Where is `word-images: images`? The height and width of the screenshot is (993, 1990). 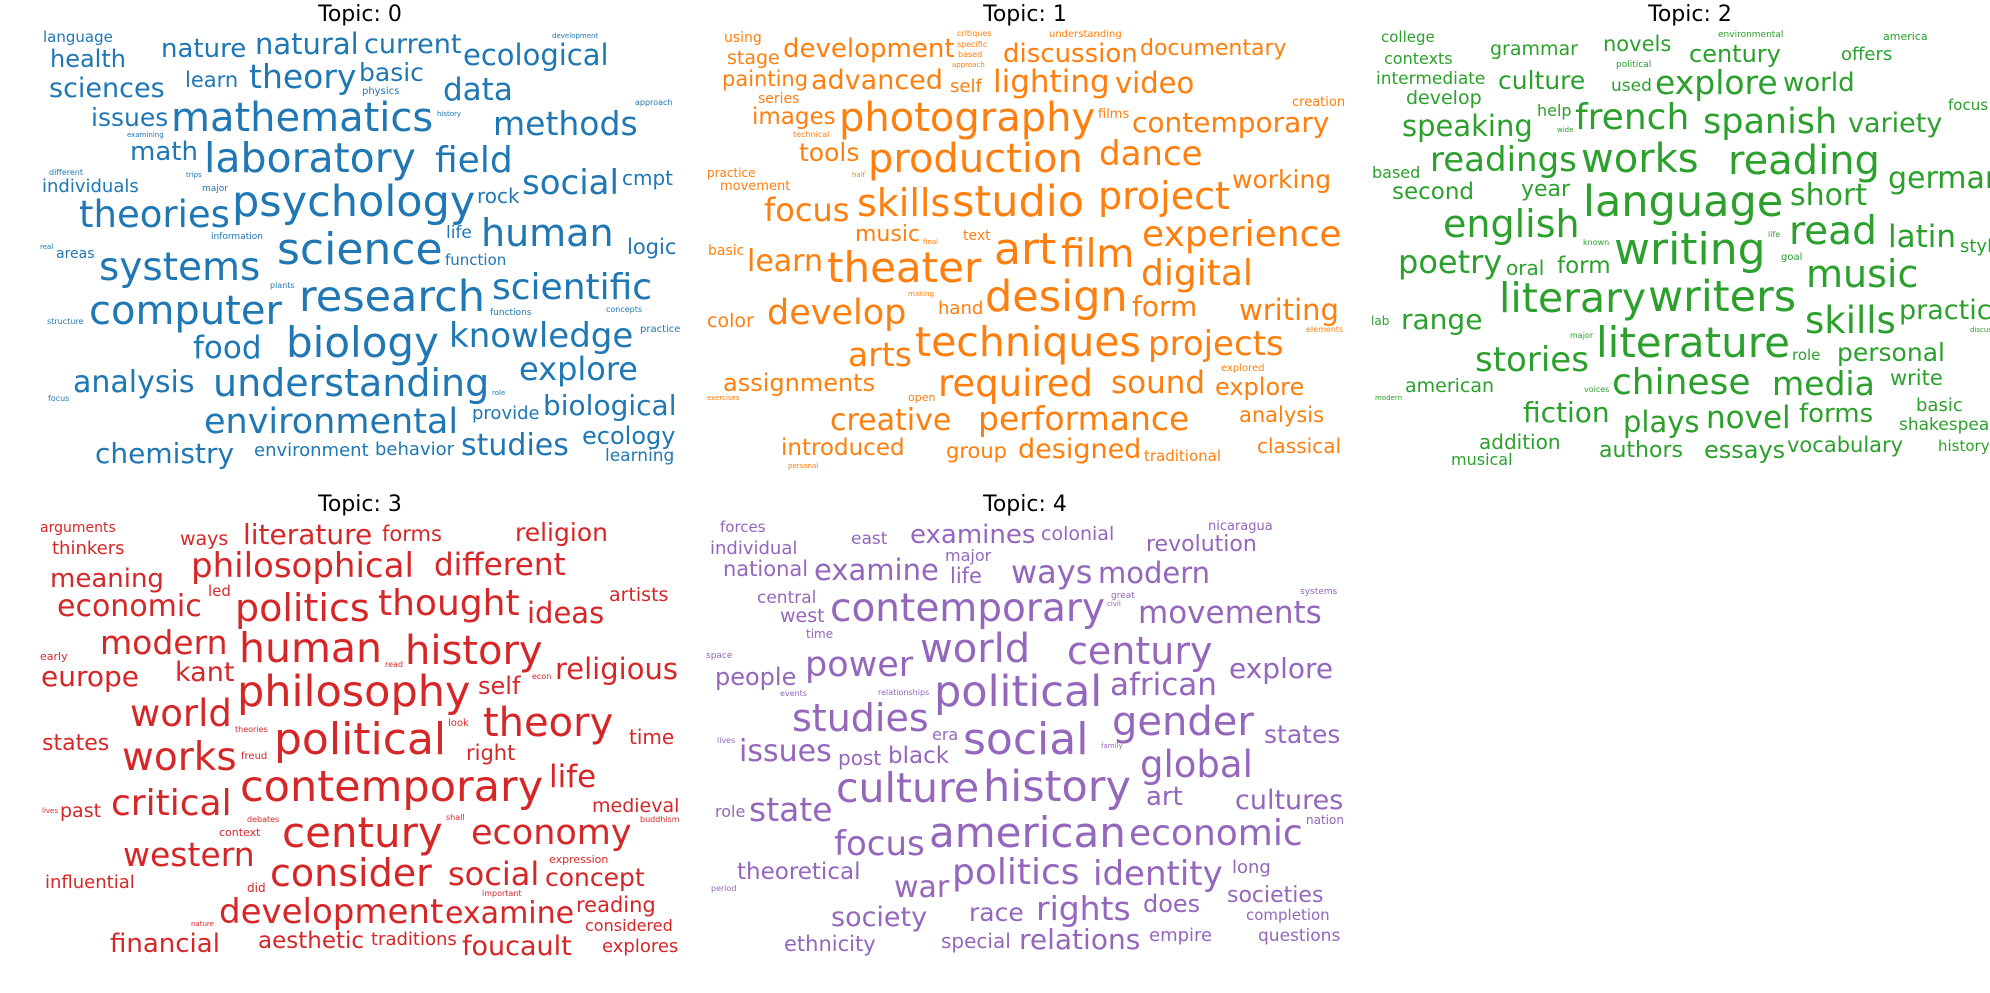
word-images: images is located at coordinates (794, 117).